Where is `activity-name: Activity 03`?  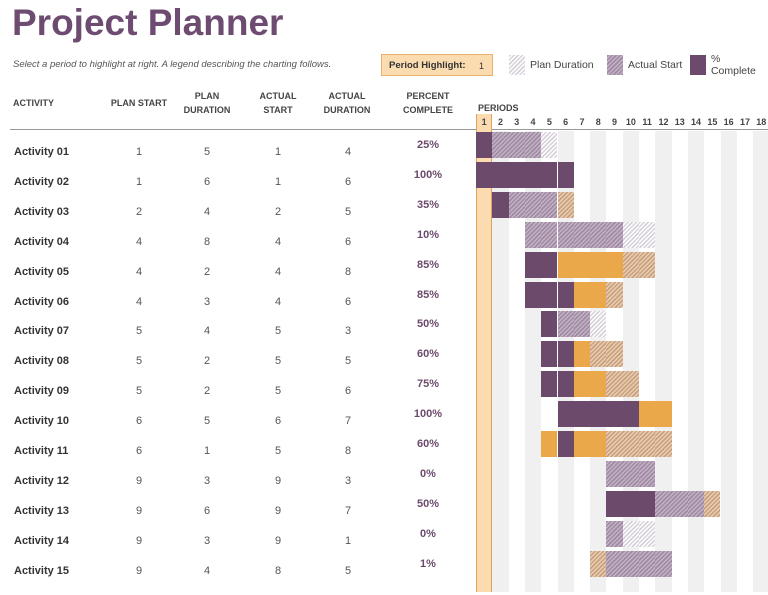
activity-name: Activity 03 is located at coordinates (42, 211).